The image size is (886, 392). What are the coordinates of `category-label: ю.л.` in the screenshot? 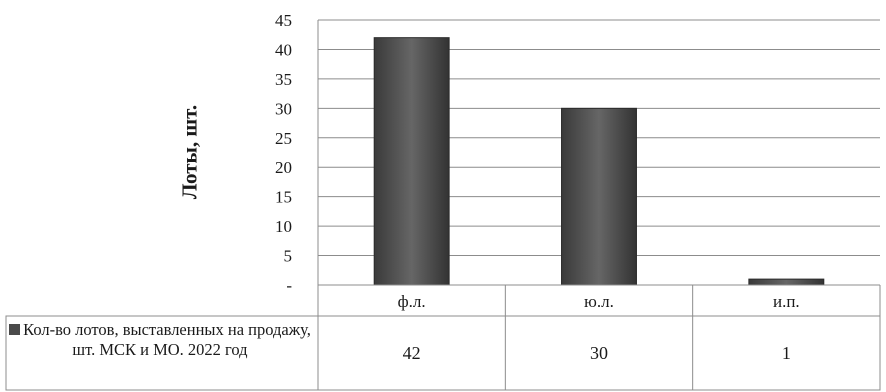 It's located at (599, 301).